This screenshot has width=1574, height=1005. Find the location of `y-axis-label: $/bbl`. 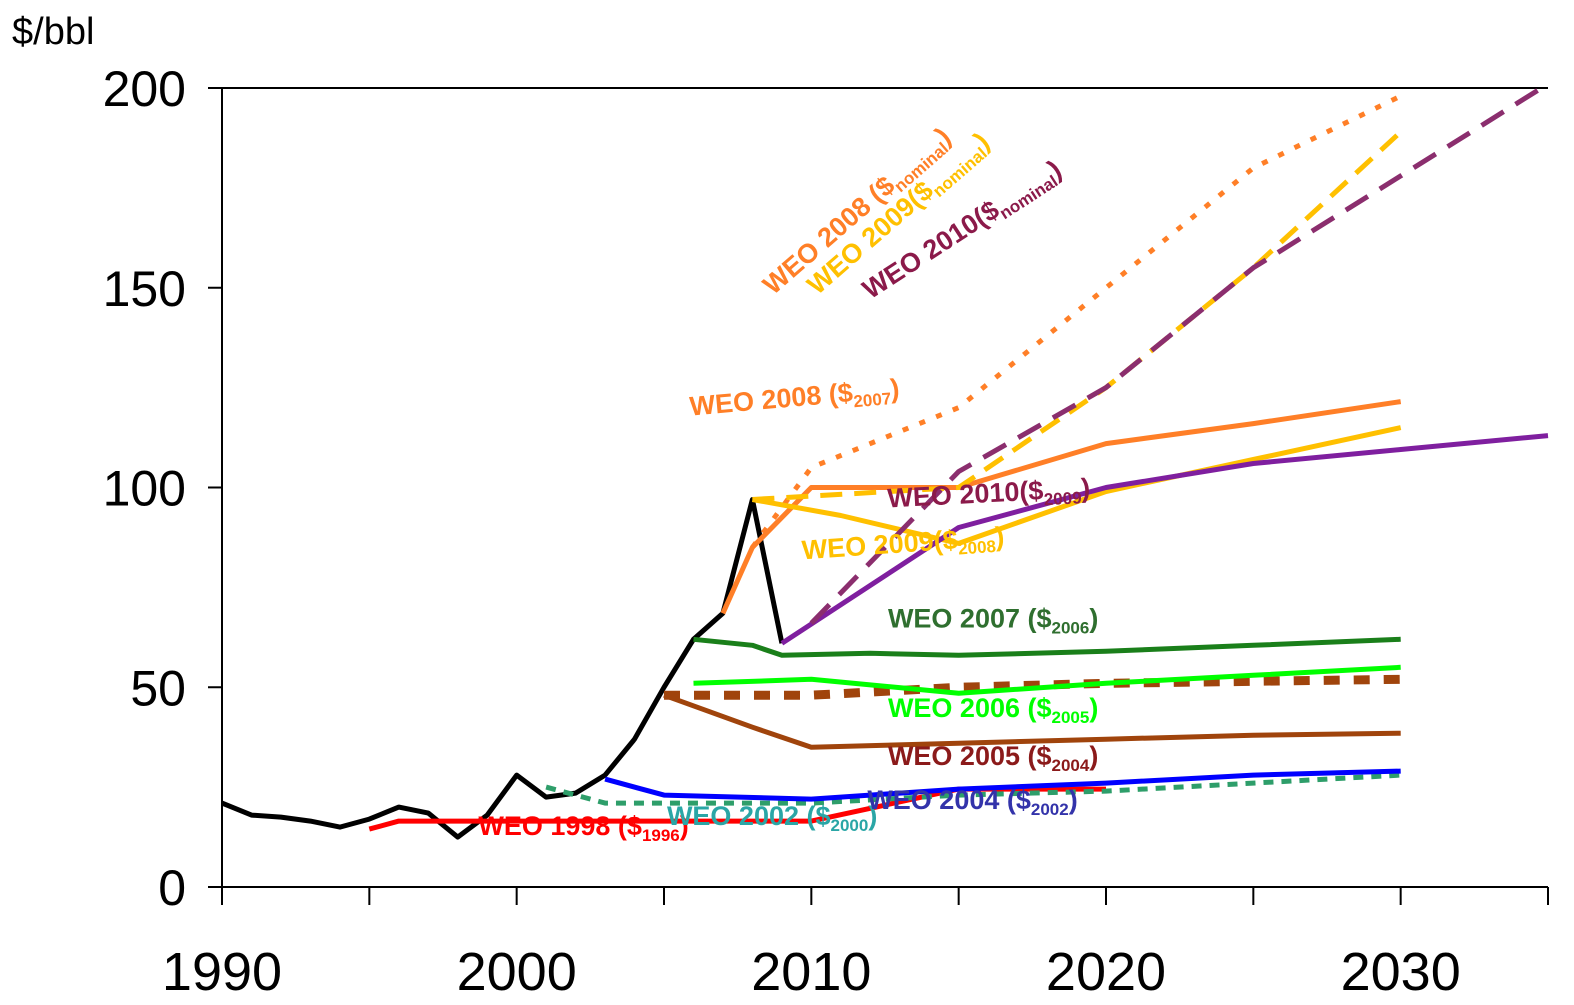

y-axis-label: $/bbl is located at coordinates (53, 32).